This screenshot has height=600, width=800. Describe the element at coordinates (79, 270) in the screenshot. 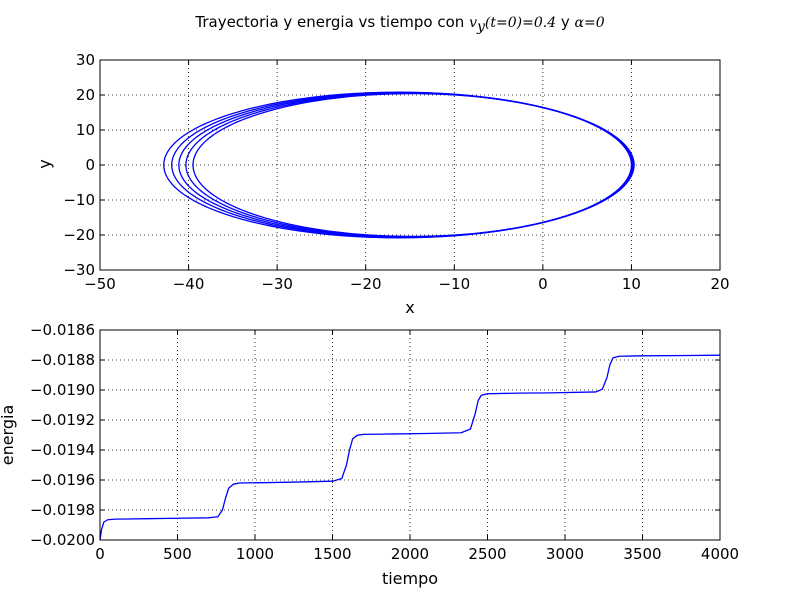

I see `trajectory-y-tick-label: −30` at that location.